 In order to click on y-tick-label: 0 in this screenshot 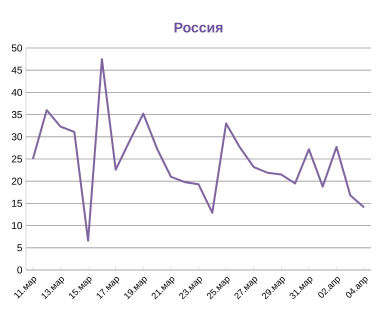, I will do `click(19, 270)`.